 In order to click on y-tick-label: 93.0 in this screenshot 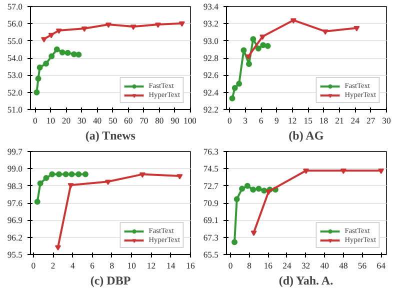, I will do `click(211, 41)`.